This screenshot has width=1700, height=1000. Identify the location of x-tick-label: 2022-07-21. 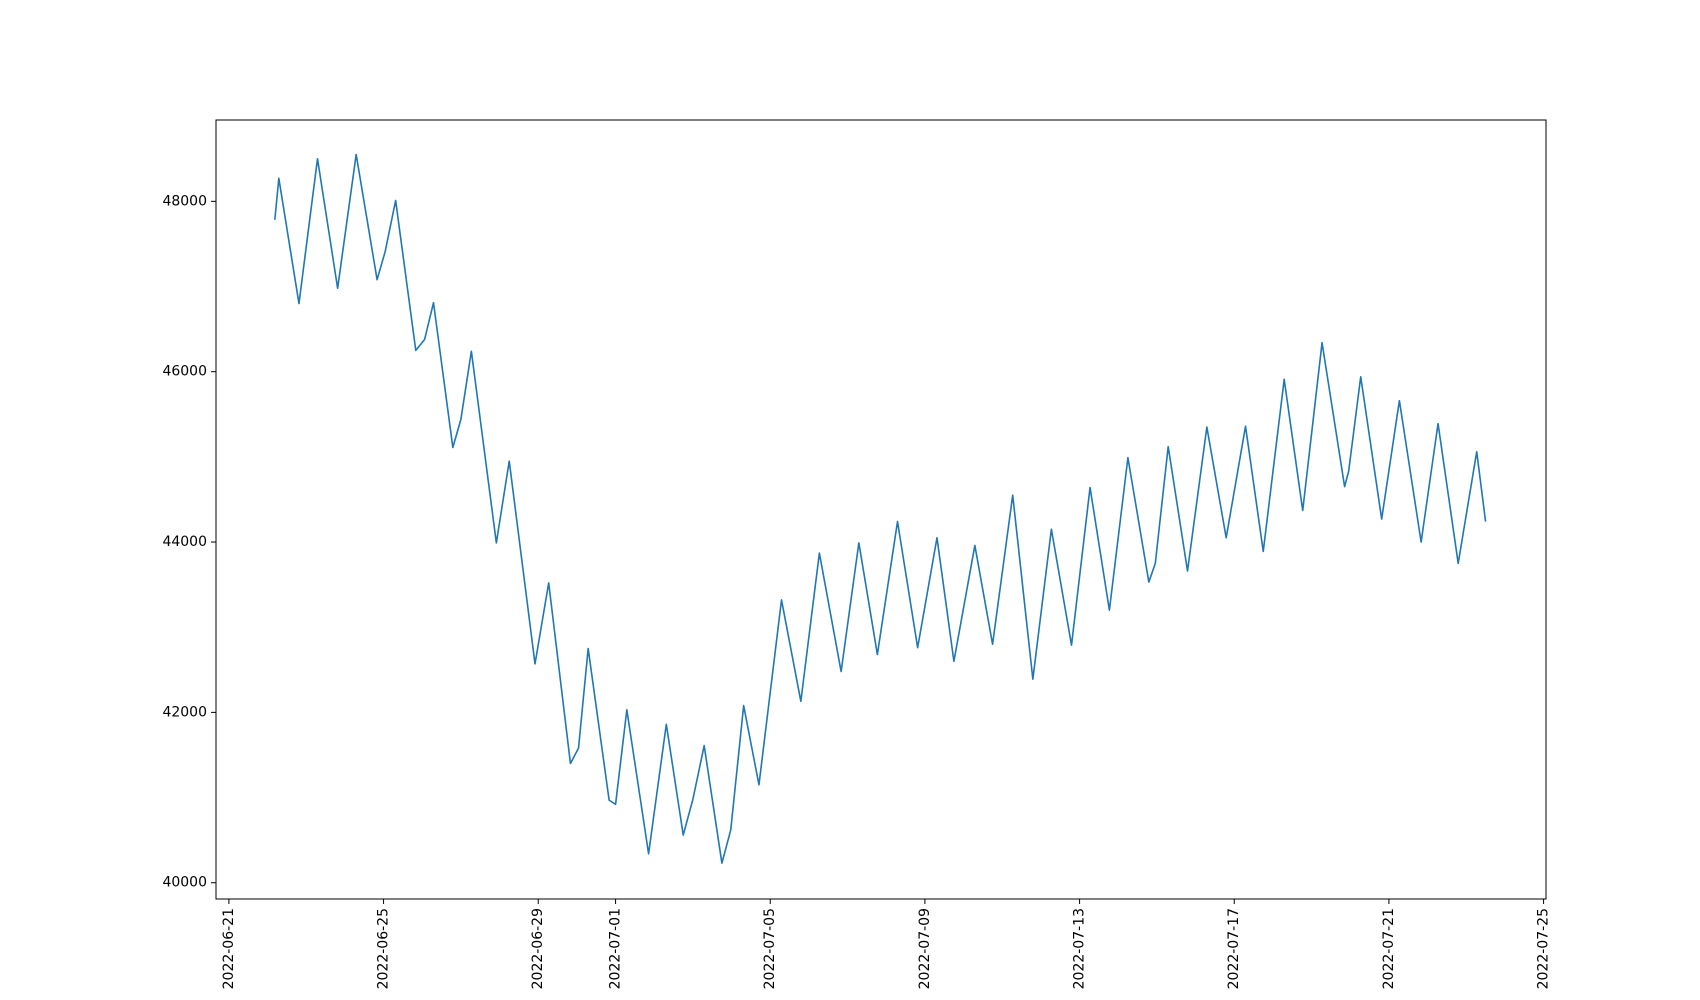
(1389, 948).